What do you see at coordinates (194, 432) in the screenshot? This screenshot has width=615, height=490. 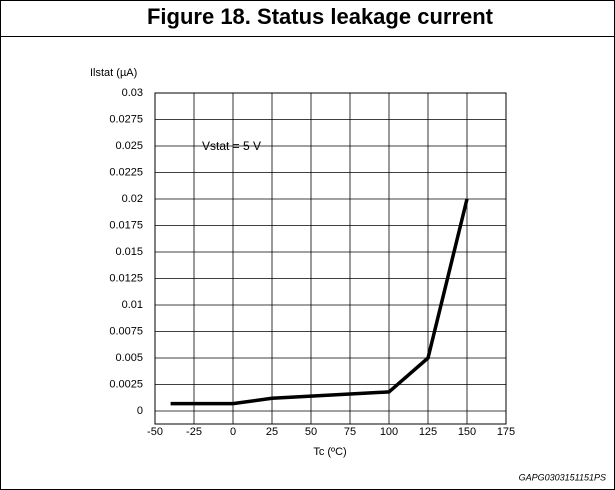 I see `x-tick-label: -25` at bounding box center [194, 432].